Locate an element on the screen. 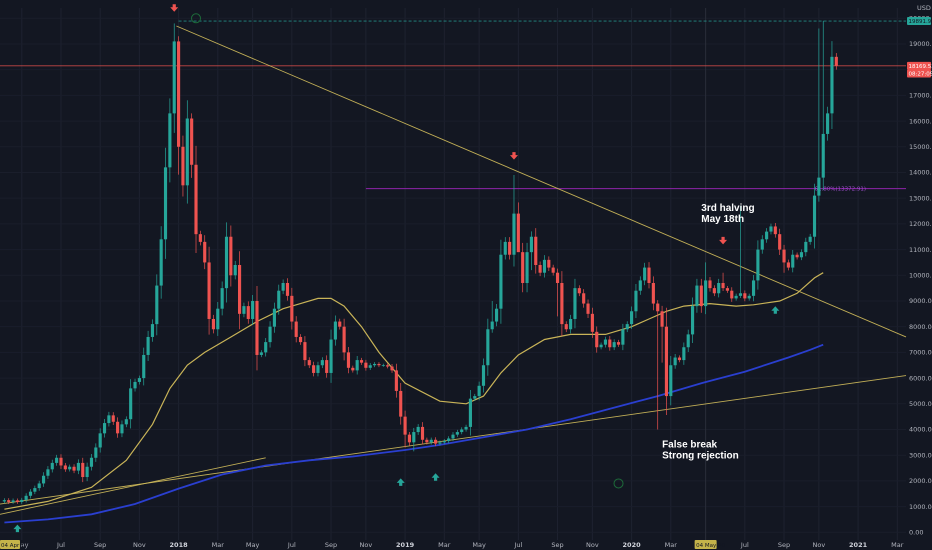  price-tick-label: 10000.00 is located at coordinates (920, 275).